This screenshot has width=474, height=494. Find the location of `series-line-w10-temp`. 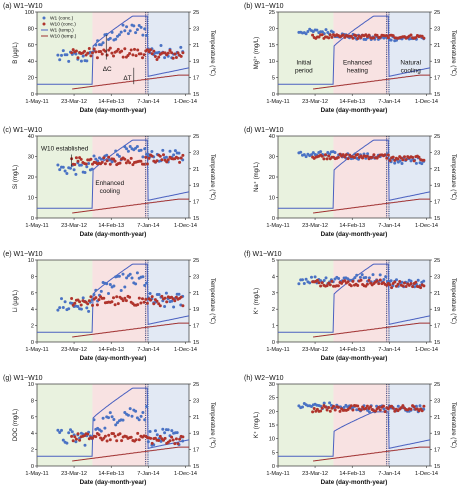

series-line-w10-temp is located at coordinates (371, 82).